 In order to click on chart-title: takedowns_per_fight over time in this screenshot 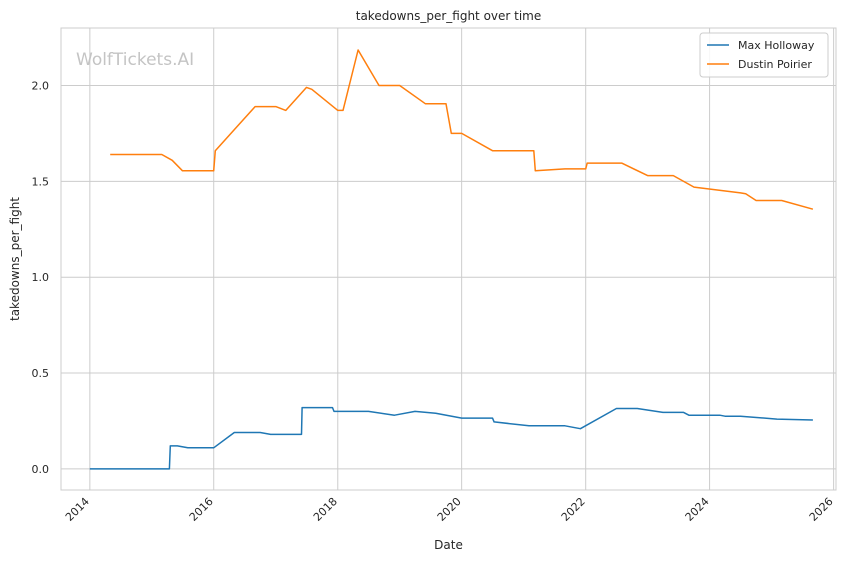, I will do `click(449, 16)`.